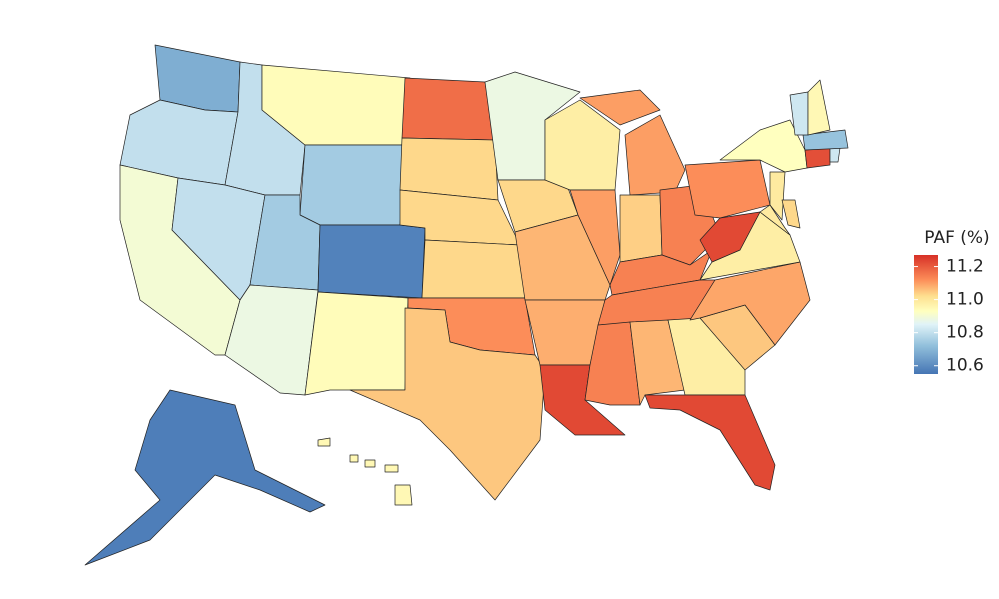 The height and width of the screenshot is (599, 999). I want to click on colorbar-tick-label: 10.6, so click(965, 366).